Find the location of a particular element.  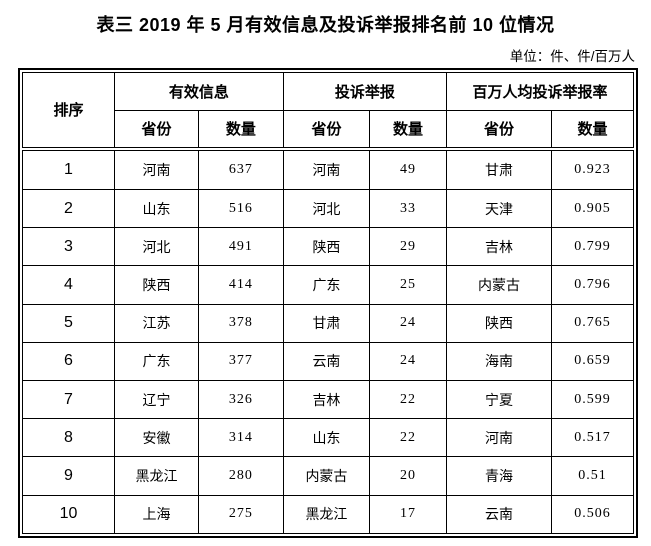

valid-info-province-cell: 河北 is located at coordinates (156, 247).